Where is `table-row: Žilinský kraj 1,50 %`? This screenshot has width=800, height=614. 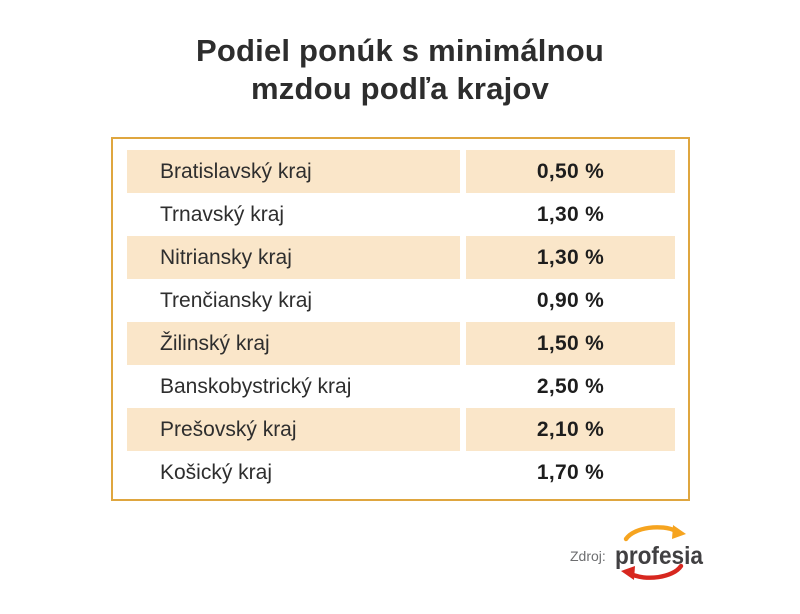 table-row: Žilinský kraj 1,50 % is located at coordinates (401, 343).